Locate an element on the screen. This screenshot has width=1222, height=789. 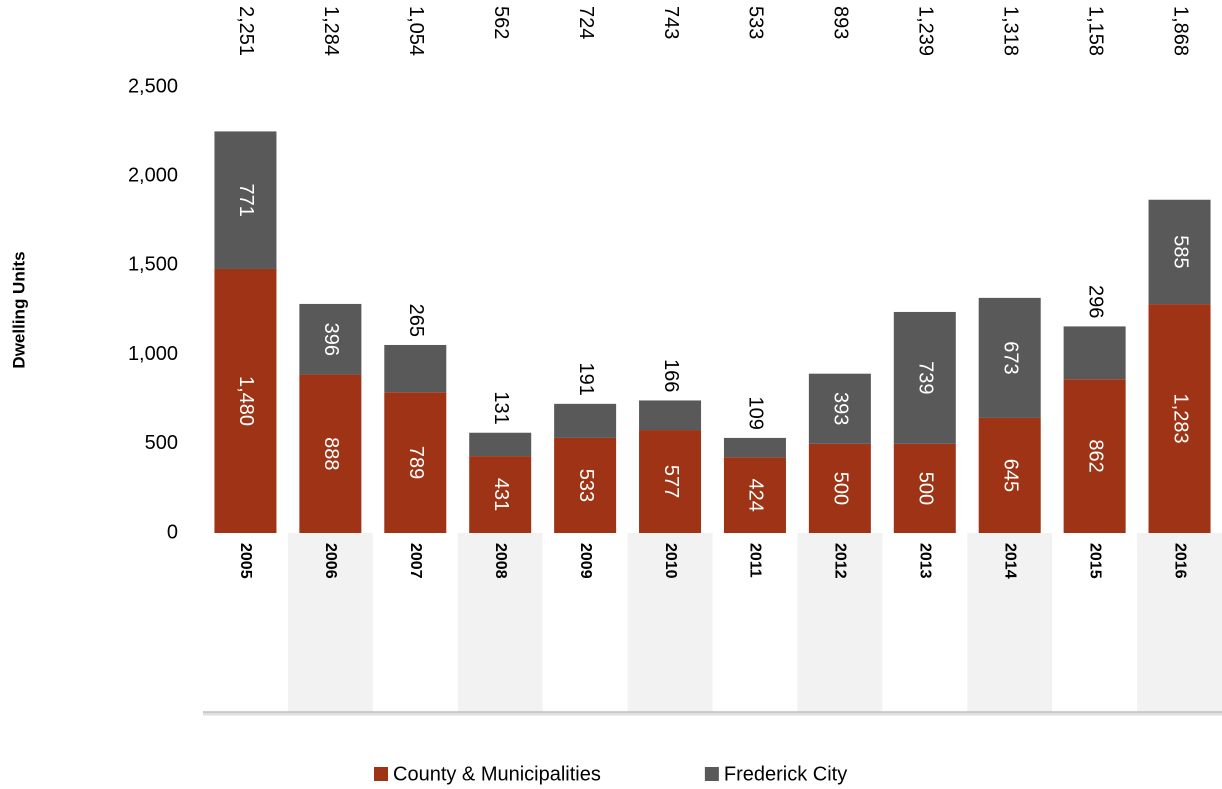
segment-label: 166 is located at coordinates (671, 375).